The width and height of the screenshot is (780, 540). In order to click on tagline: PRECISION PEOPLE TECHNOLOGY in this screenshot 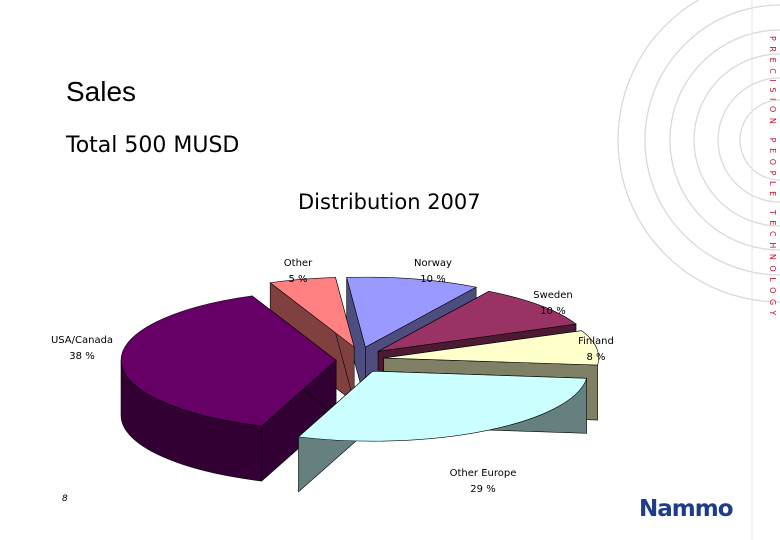, I will do `click(765, 178)`.